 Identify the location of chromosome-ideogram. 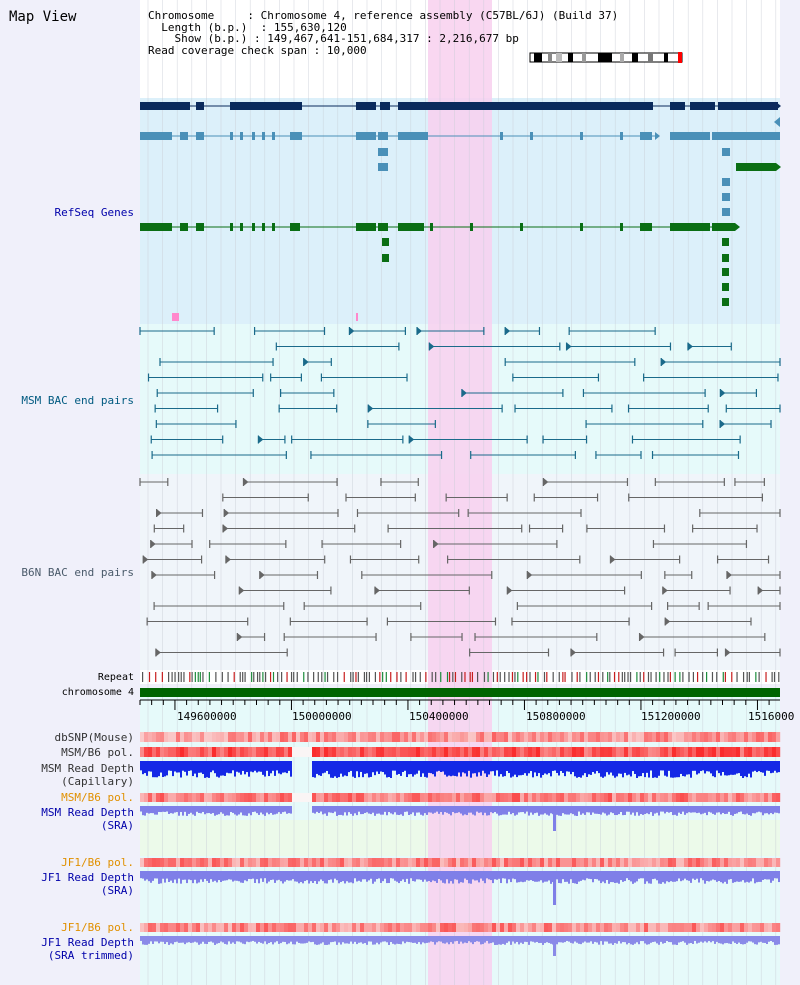
(606, 57).